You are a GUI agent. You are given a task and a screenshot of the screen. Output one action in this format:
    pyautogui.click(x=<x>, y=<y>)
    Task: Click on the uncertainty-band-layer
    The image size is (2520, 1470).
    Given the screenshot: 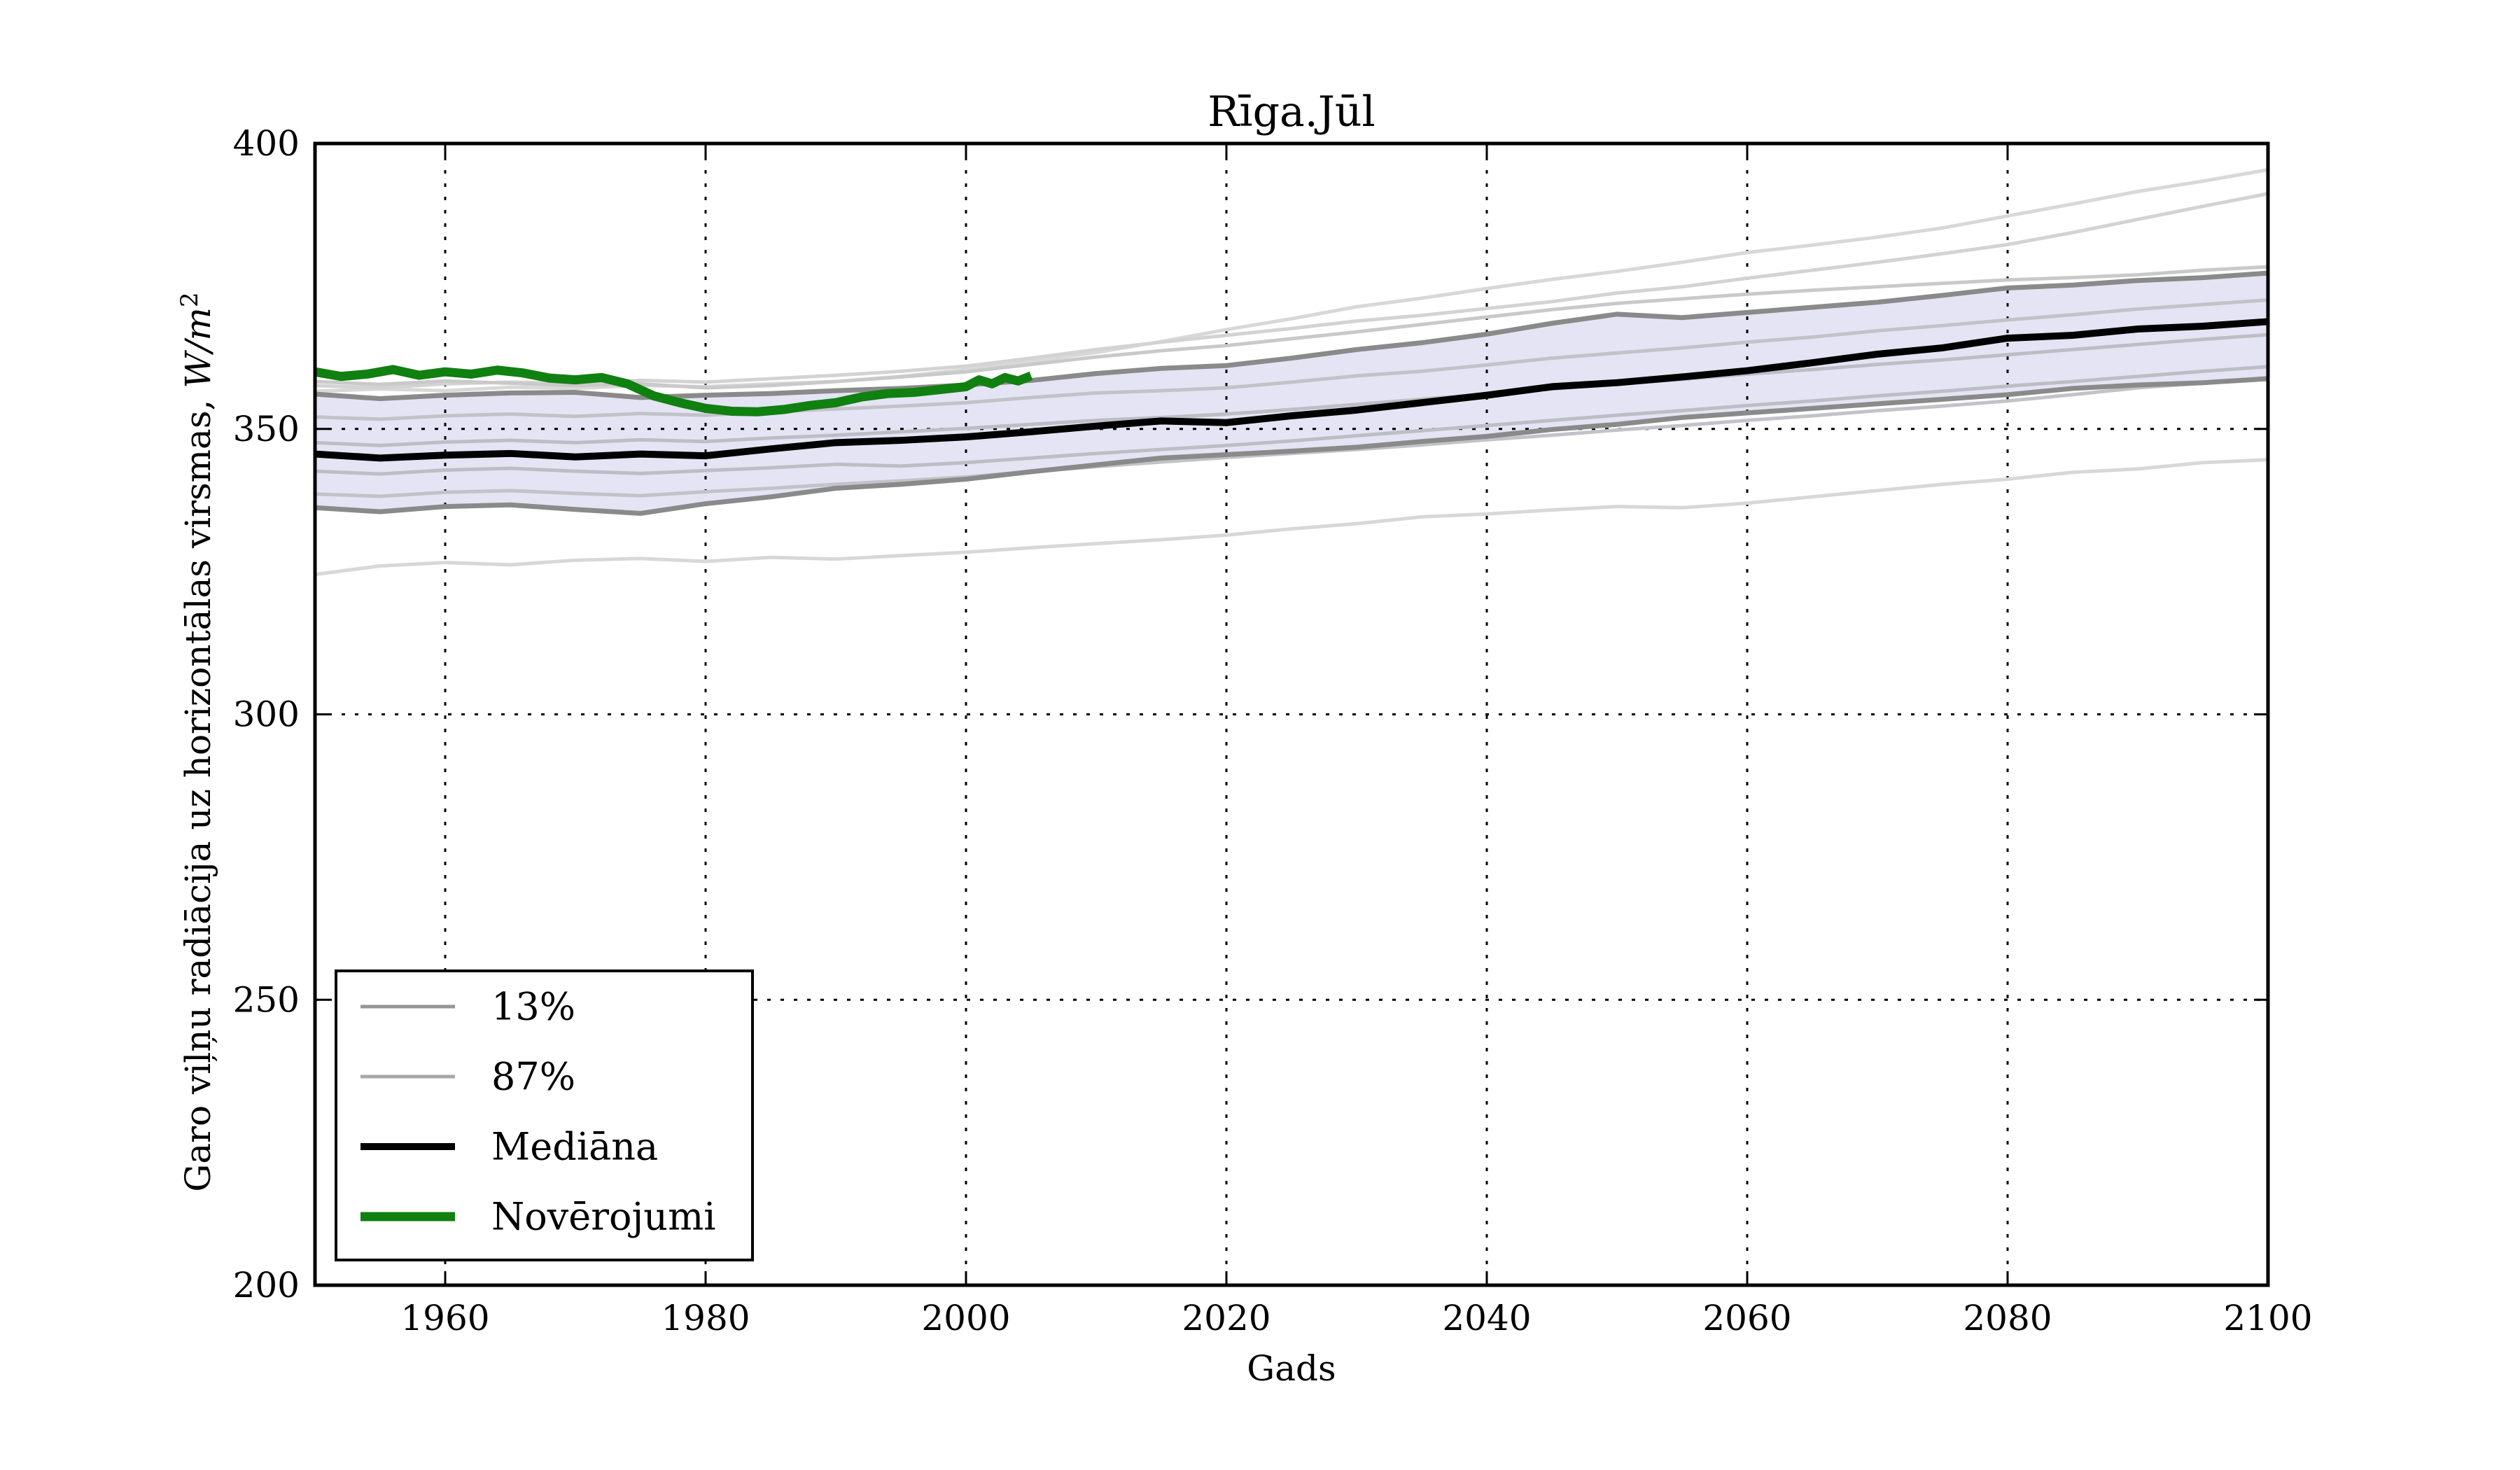 What is the action you would take?
    pyautogui.click(x=1291, y=393)
    